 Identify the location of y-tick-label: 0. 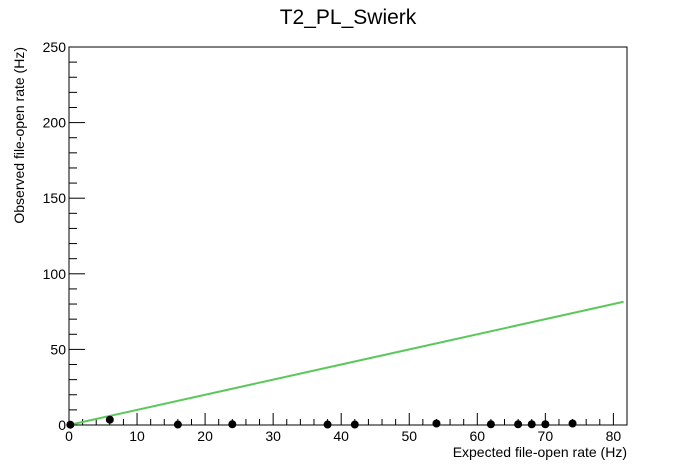
(62, 425).